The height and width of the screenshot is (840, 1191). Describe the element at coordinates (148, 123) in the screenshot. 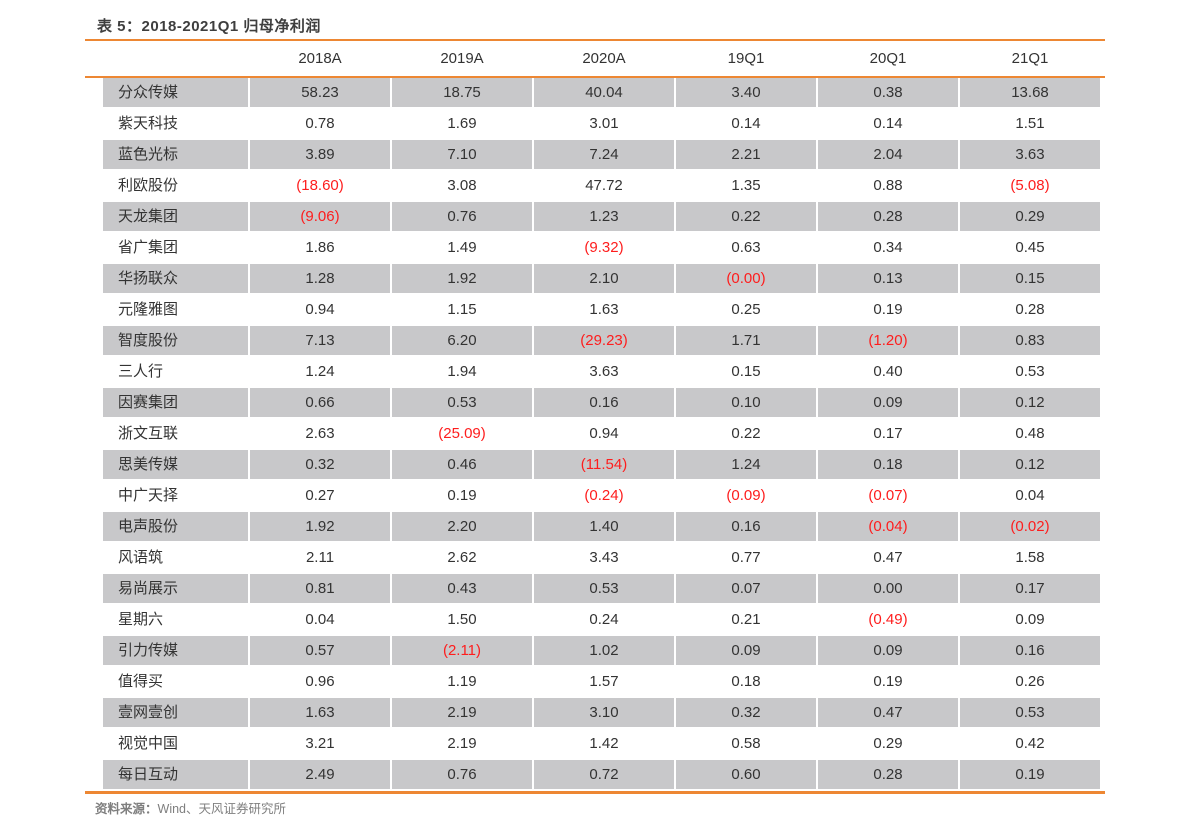

I see `company-name-cell: 紫天科技` at that location.